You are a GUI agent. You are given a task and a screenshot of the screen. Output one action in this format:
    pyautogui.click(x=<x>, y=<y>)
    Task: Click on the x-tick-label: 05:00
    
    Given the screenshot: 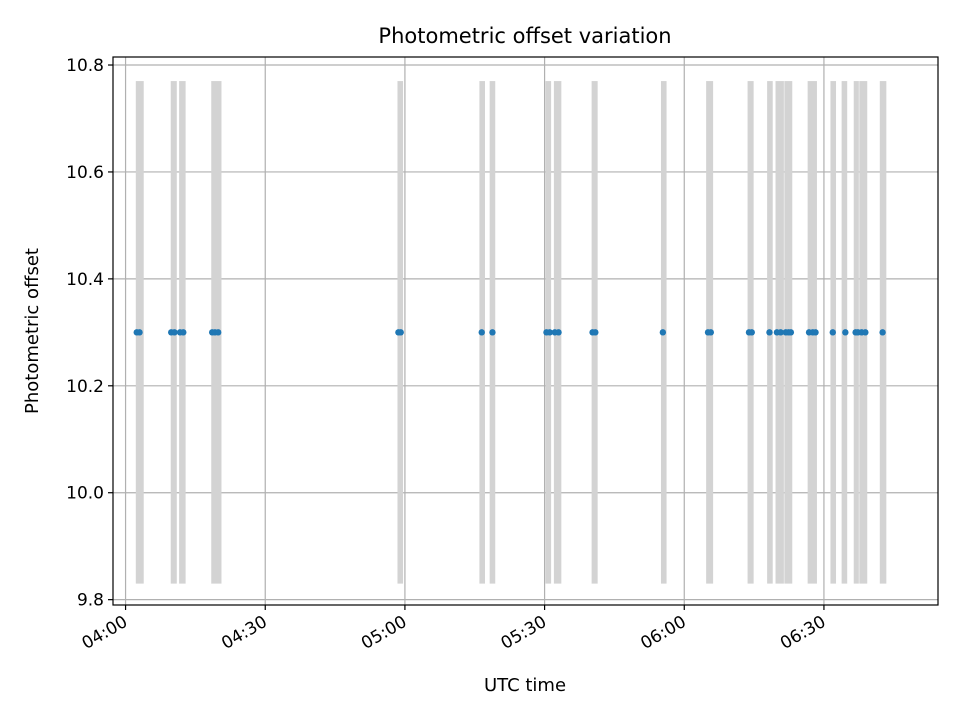 What is the action you would take?
    pyautogui.click(x=384, y=633)
    